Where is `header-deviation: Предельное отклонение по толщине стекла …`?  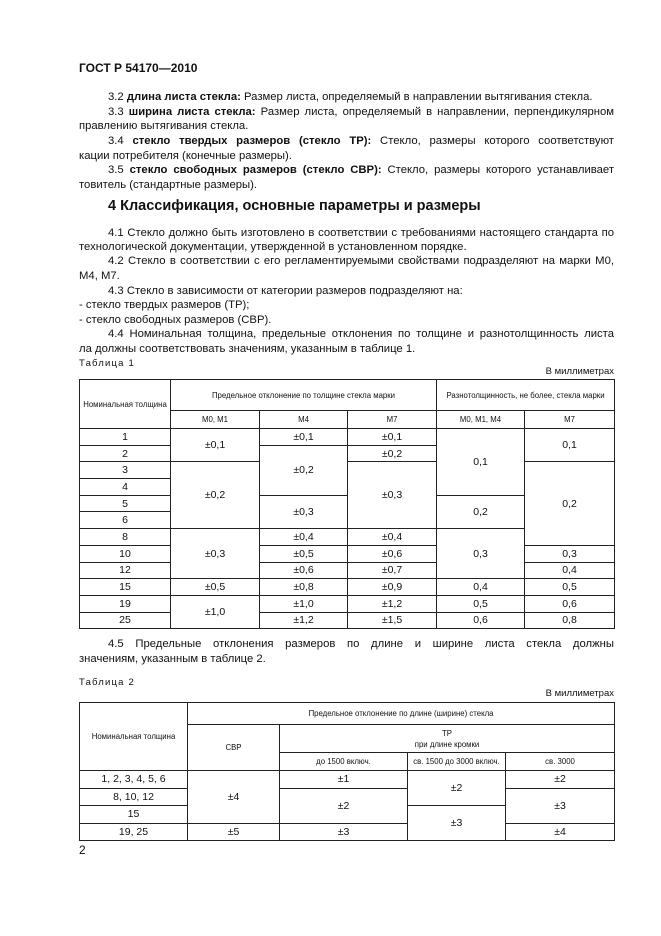 header-deviation: Предельное отклонение по толщине стекла … is located at coordinates (303, 395).